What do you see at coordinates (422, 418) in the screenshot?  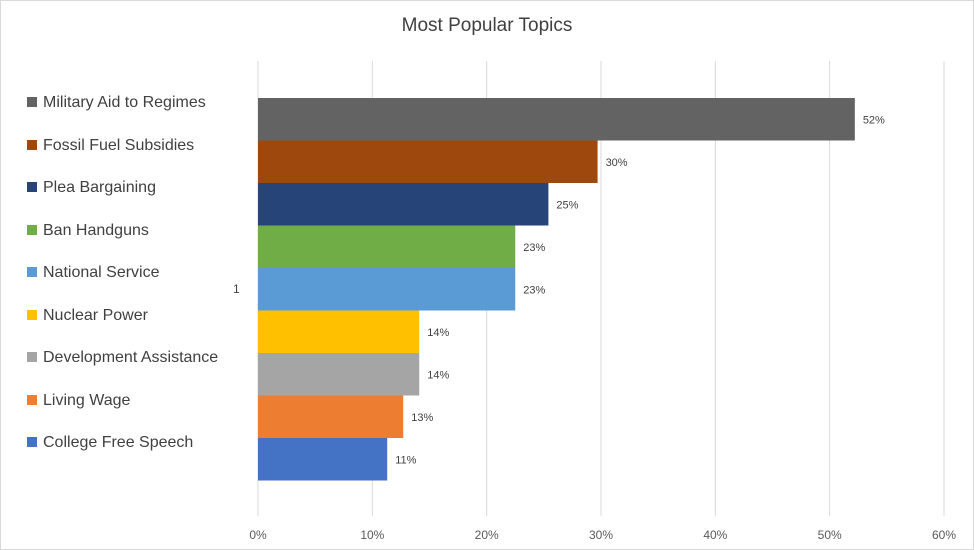 I see `data-label: 13%` at bounding box center [422, 418].